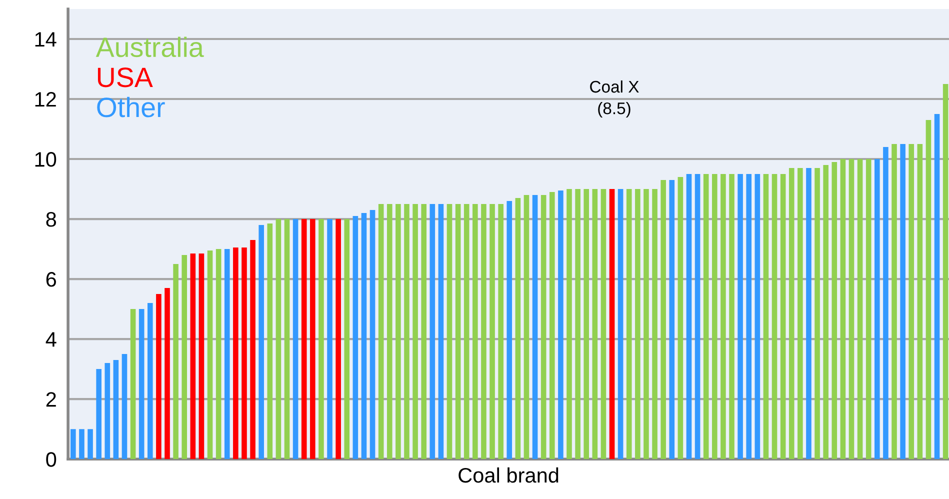 This screenshot has width=949, height=499. What do you see at coordinates (508, 475) in the screenshot?
I see `x-axis-title: Coal brand` at bounding box center [508, 475].